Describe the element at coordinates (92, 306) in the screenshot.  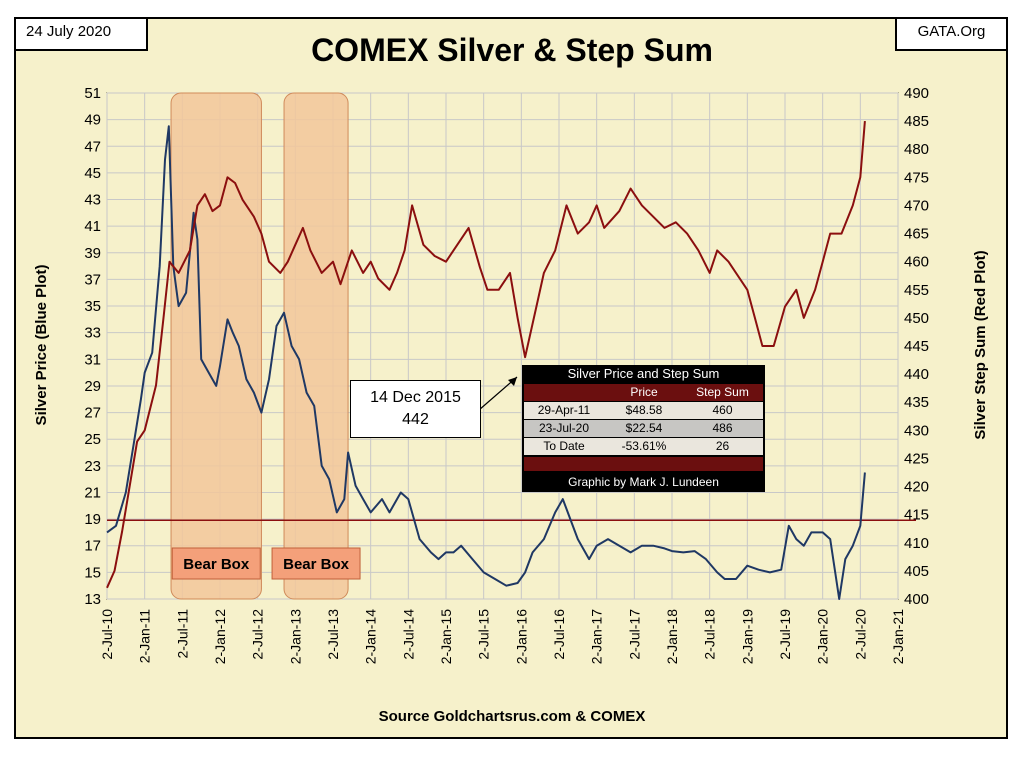
I see `y-tick-label-left: 35` at that location.